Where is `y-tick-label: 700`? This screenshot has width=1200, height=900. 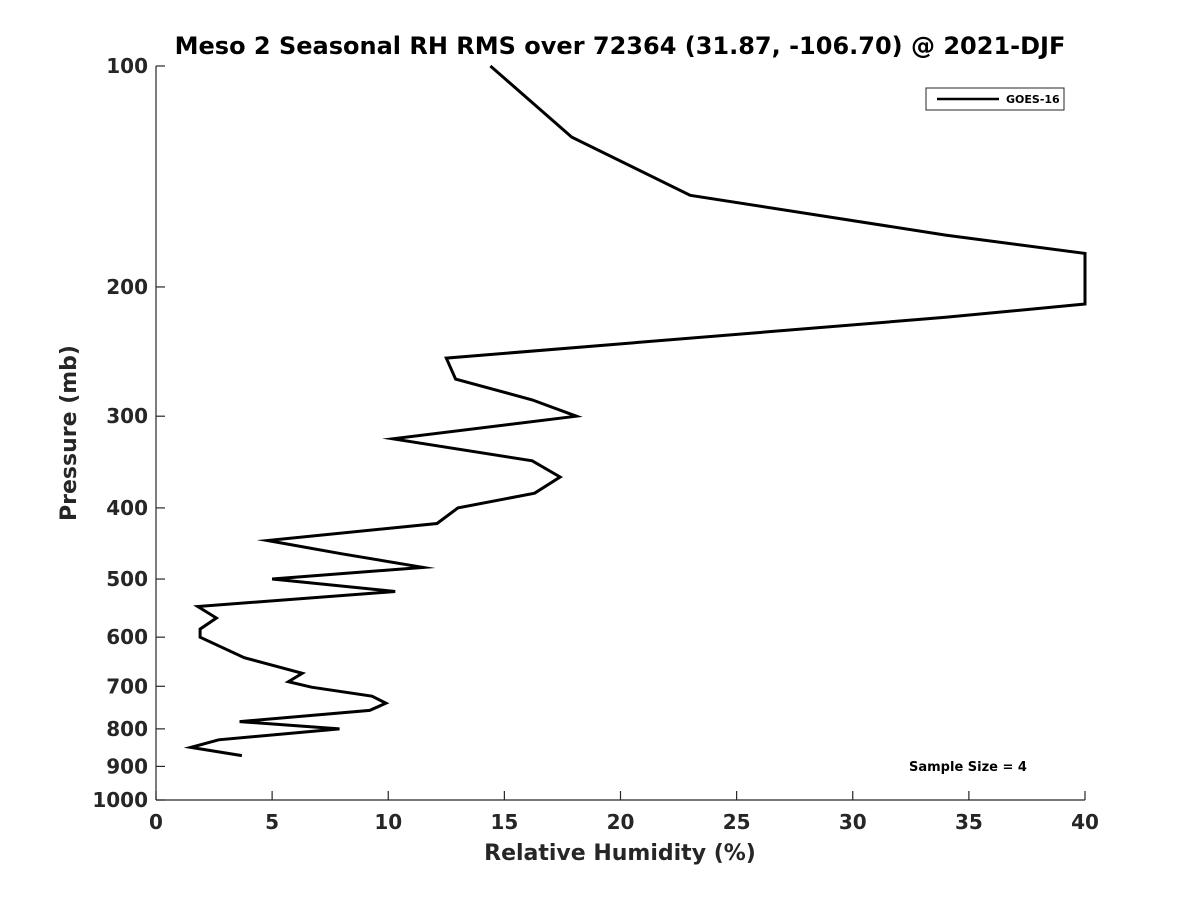 y-tick-label: 700 is located at coordinates (127, 686).